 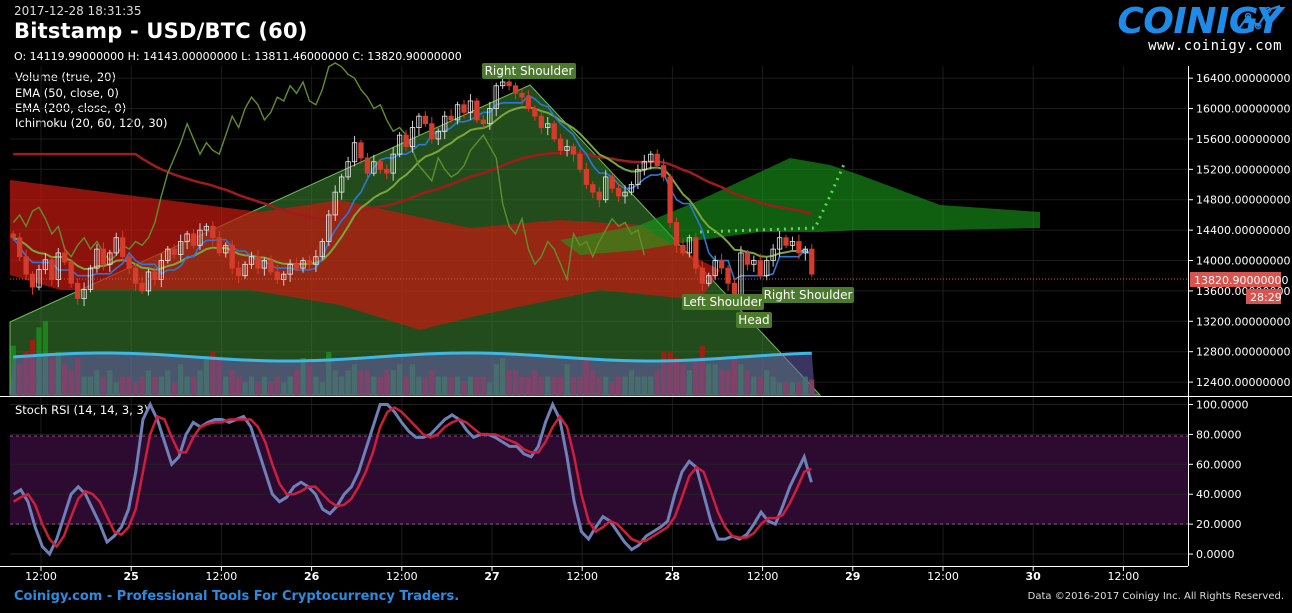 I want to click on price-tick-label: 14800.00000000, so click(x=1243, y=200).